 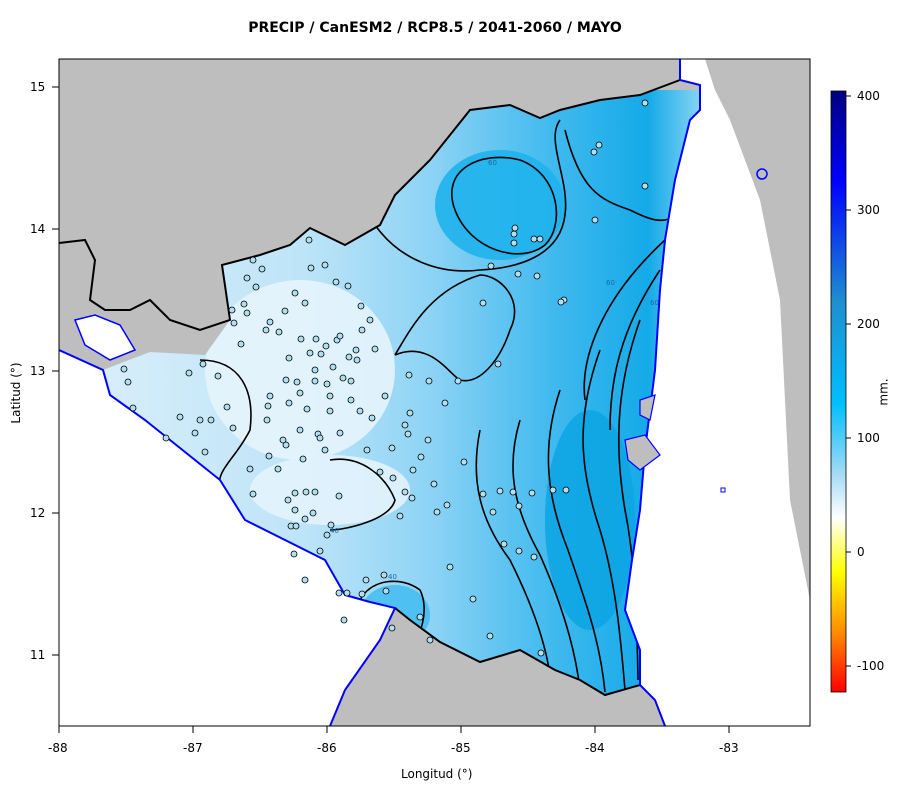 What do you see at coordinates (871, 666) in the screenshot?
I see `colorbar-tick-label: -100` at bounding box center [871, 666].